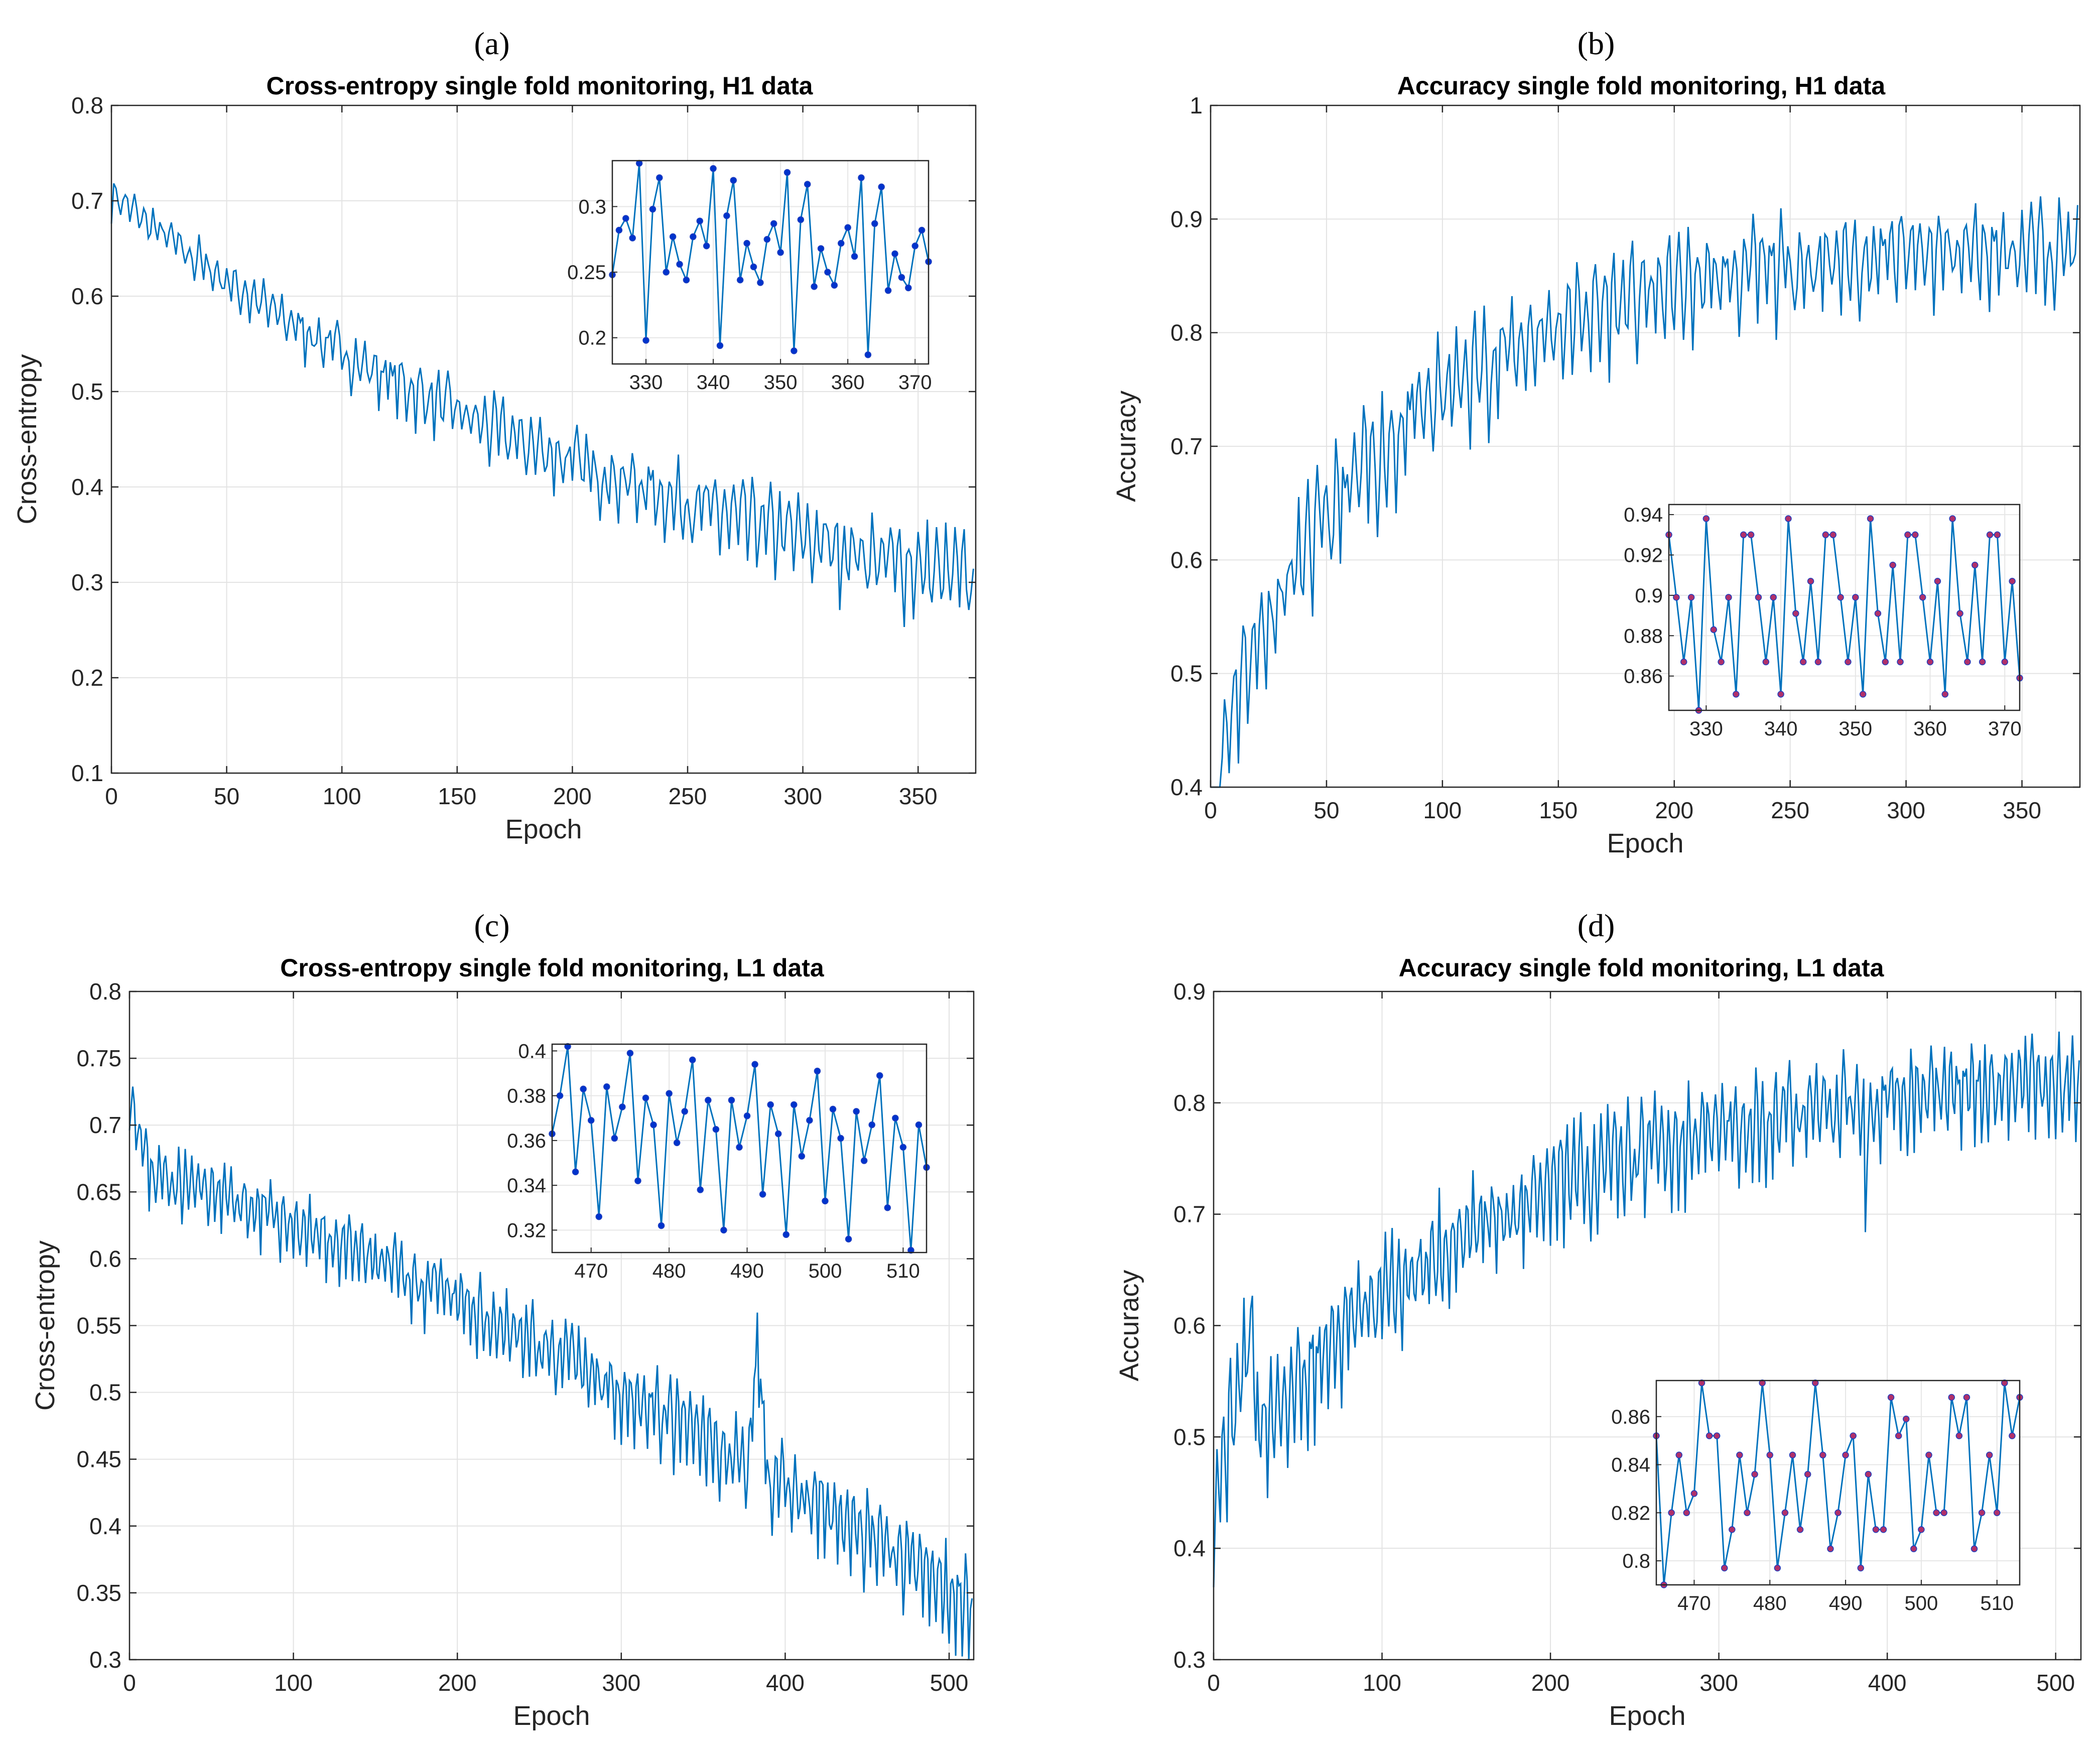 The height and width of the screenshot is (1747, 2100). Describe the element at coordinates (1196, 105) in the screenshot. I see `y-tick-label: 1` at that location.